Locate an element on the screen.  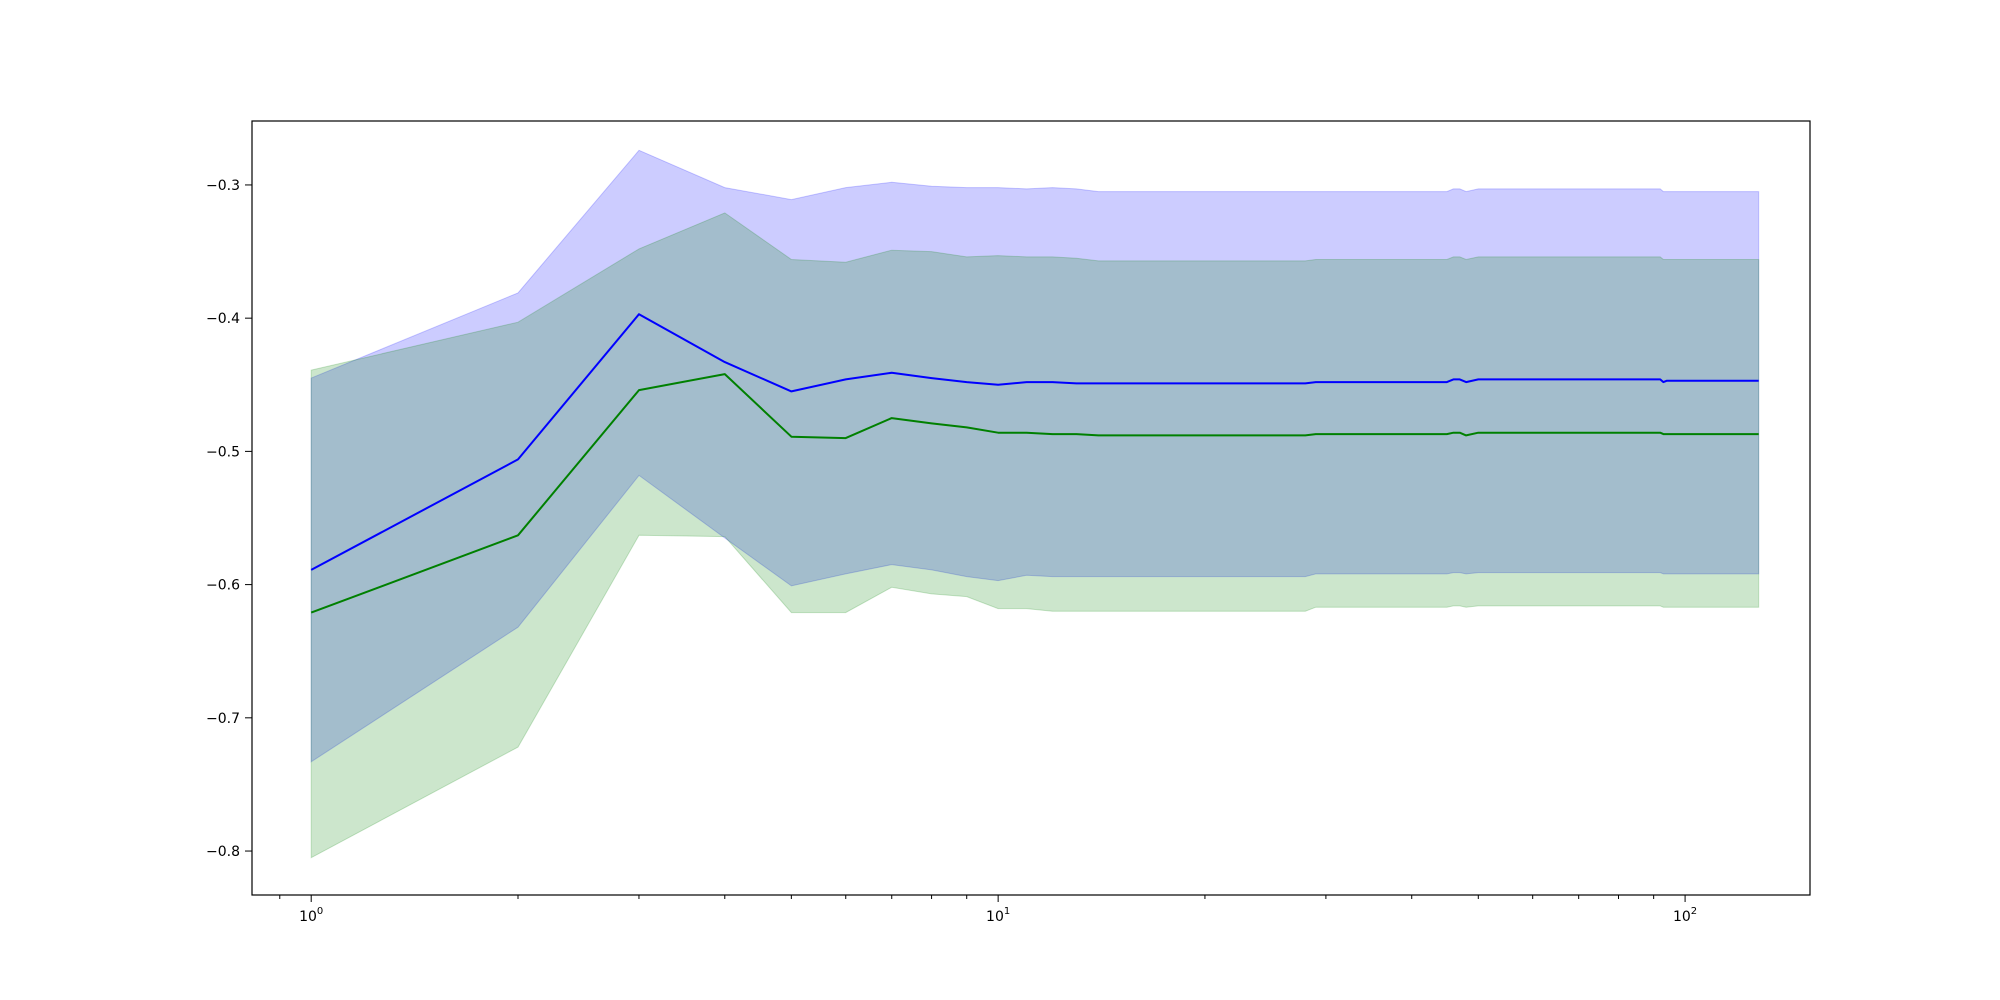
y-tick-label: −0.5 is located at coordinates (223, 452).